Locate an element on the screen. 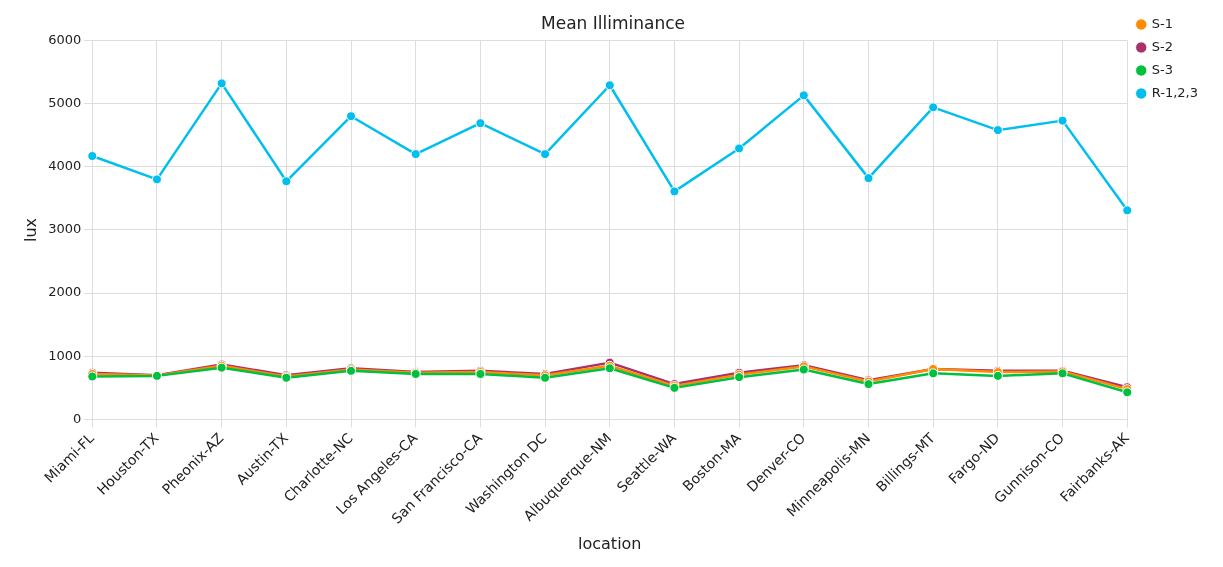  x-axis-title: location is located at coordinates (610, 543).